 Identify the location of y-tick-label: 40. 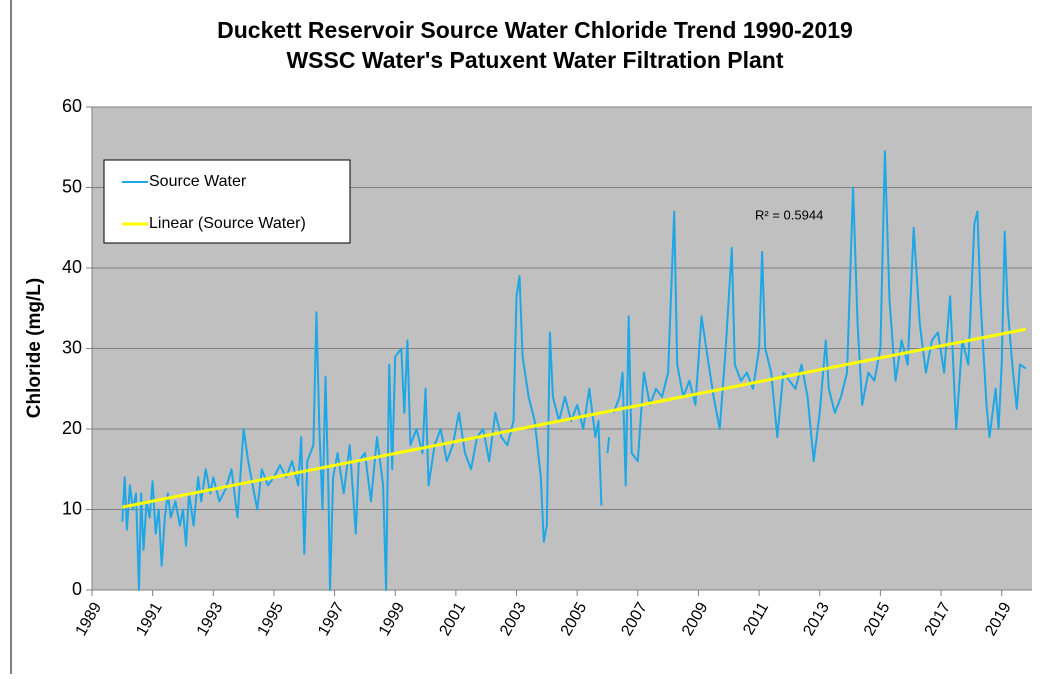
(72, 267).